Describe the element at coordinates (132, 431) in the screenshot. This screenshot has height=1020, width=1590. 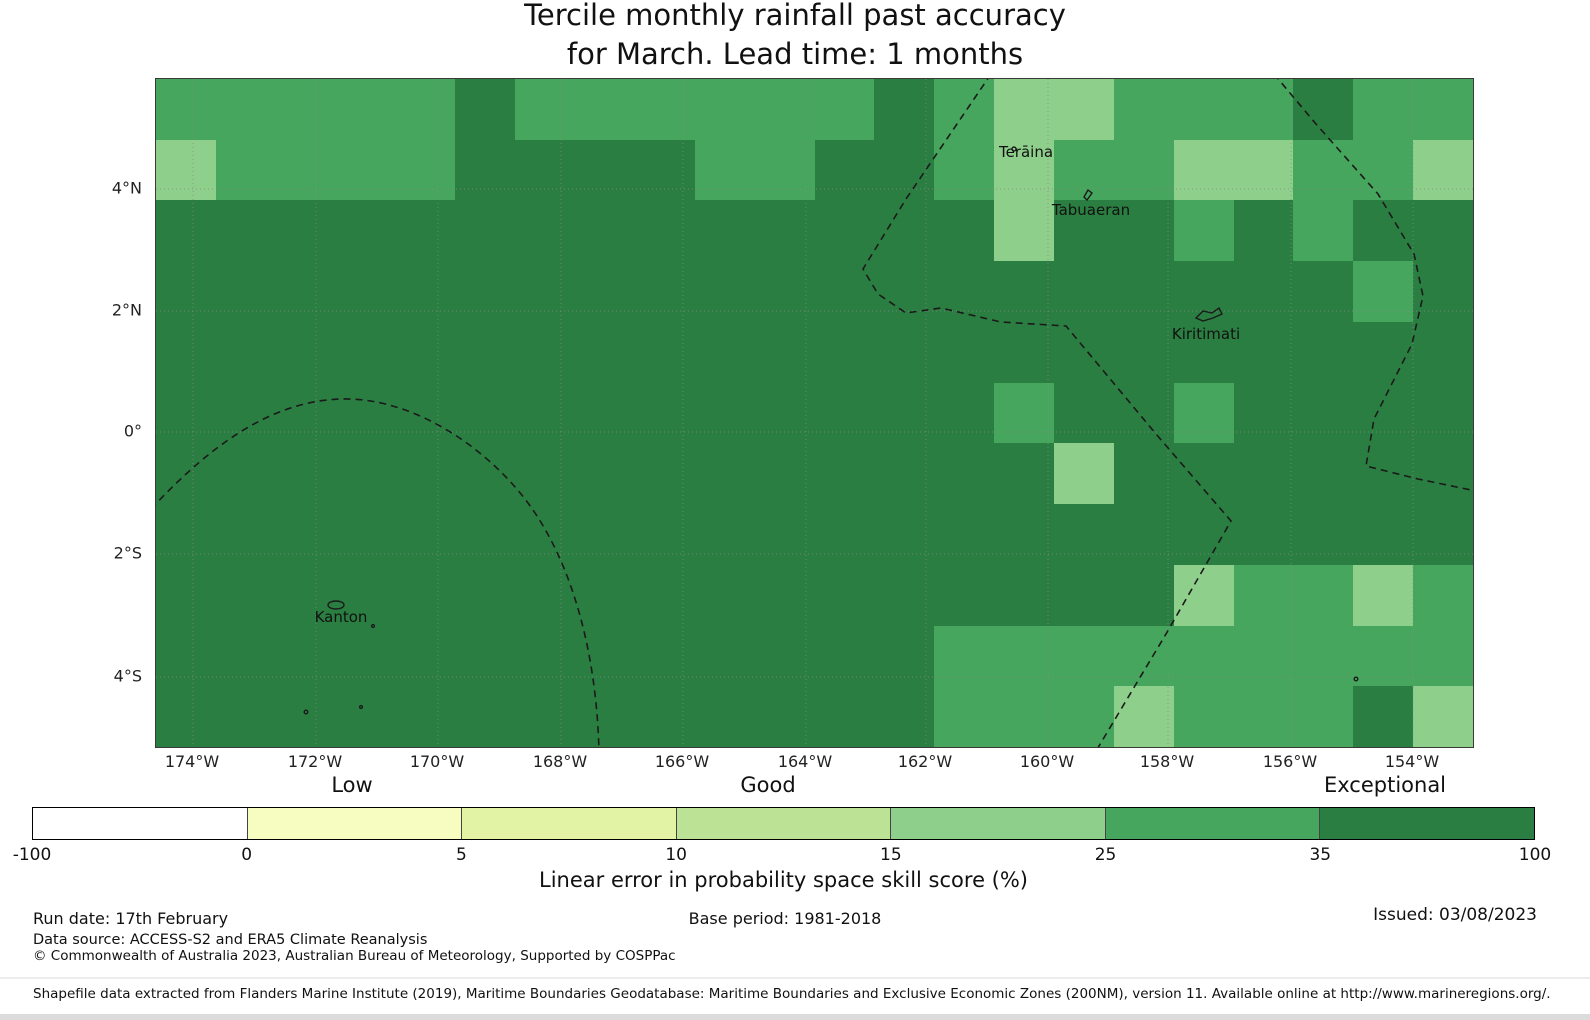
I see `y-tick: 0°` at that location.